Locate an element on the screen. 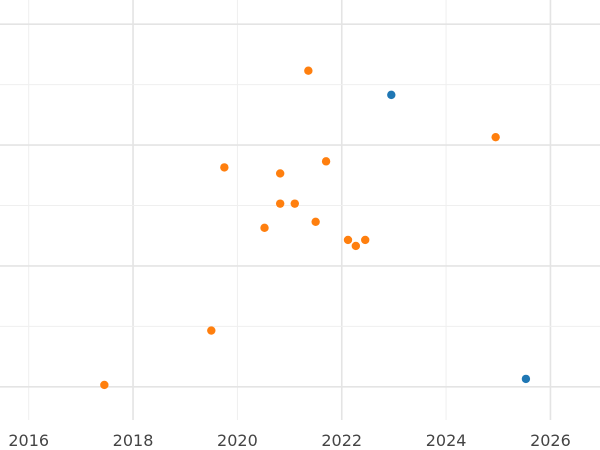 Image resolution: width=600 pixels, height=450 pixels. x-tick-label: 2018 is located at coordinates (133, 440).